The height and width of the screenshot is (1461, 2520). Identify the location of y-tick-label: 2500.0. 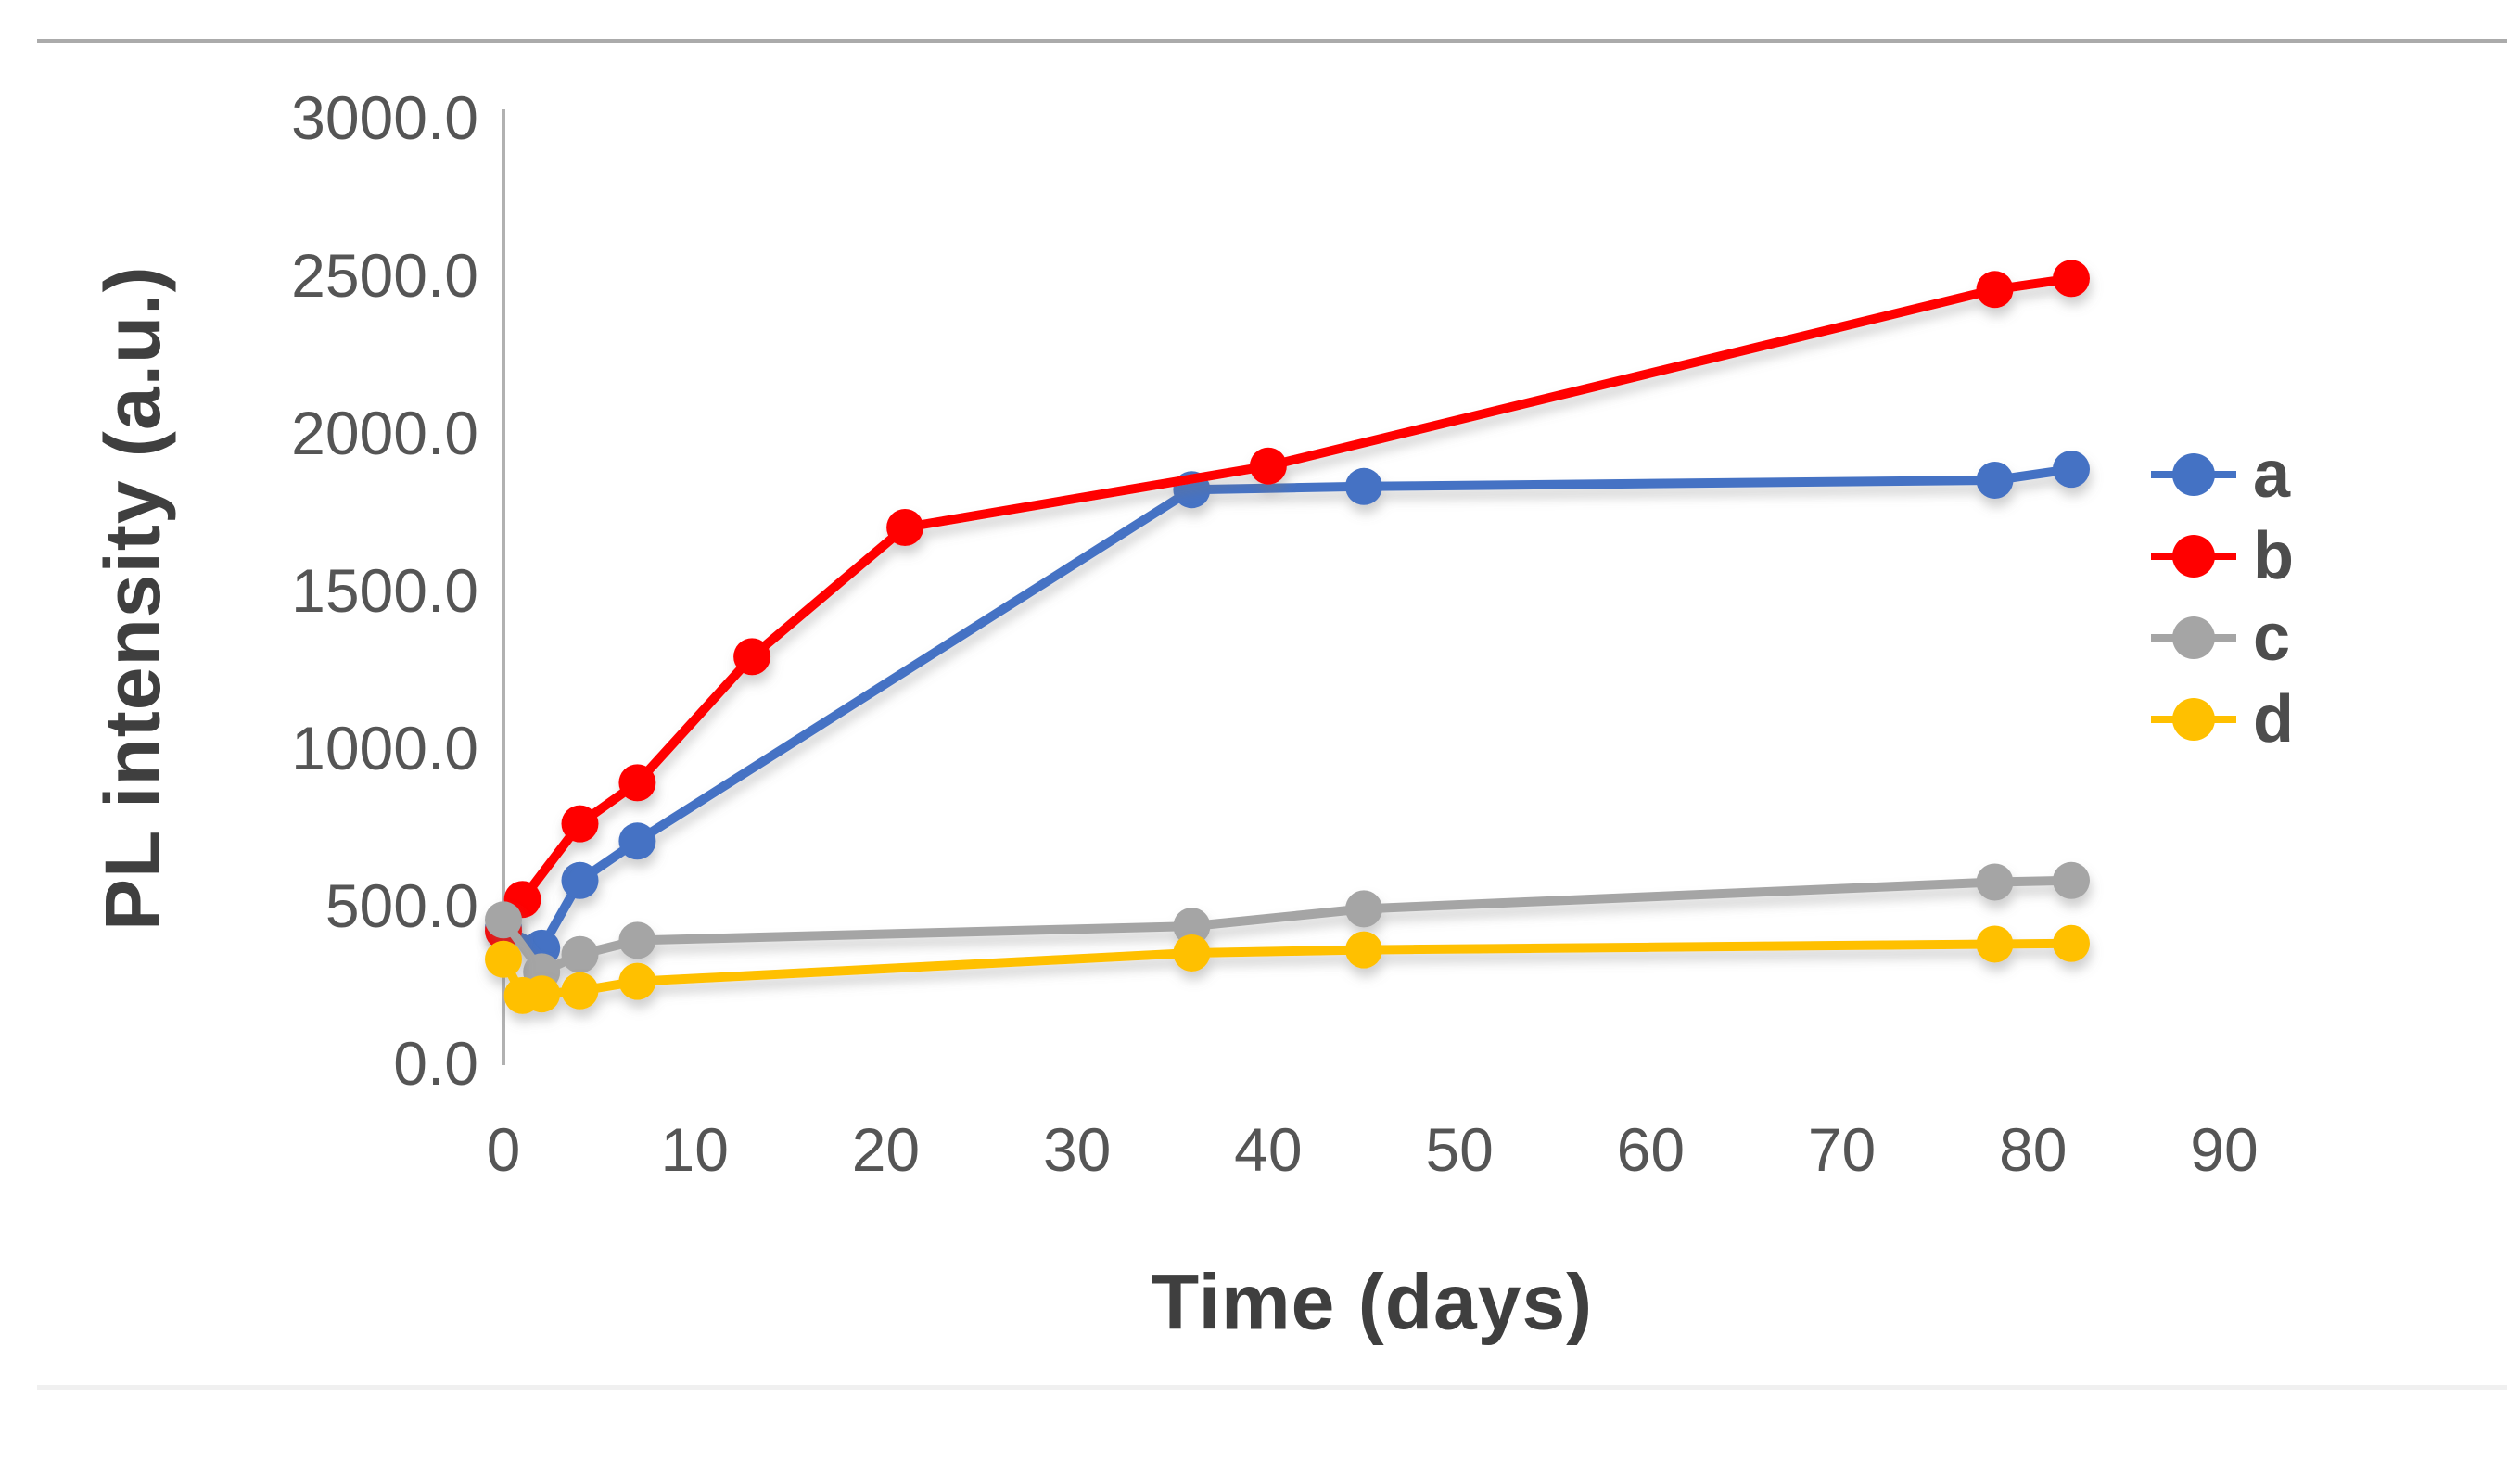
(384, 275).